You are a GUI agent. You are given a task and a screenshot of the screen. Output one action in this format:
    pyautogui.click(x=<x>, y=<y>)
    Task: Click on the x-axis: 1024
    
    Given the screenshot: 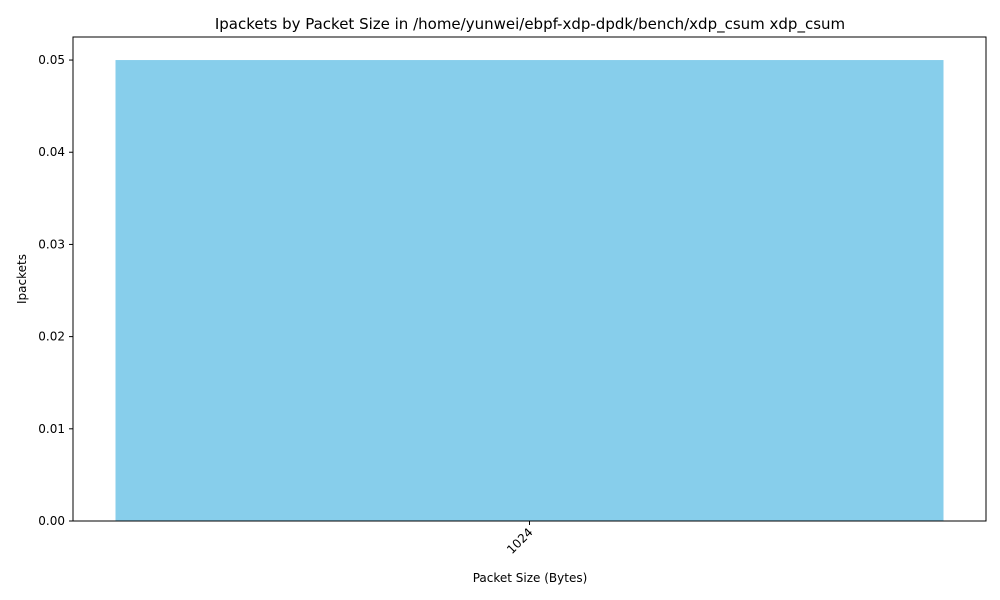 What is the action you would take?
    pyautogui.click(x=520, y=539)
    